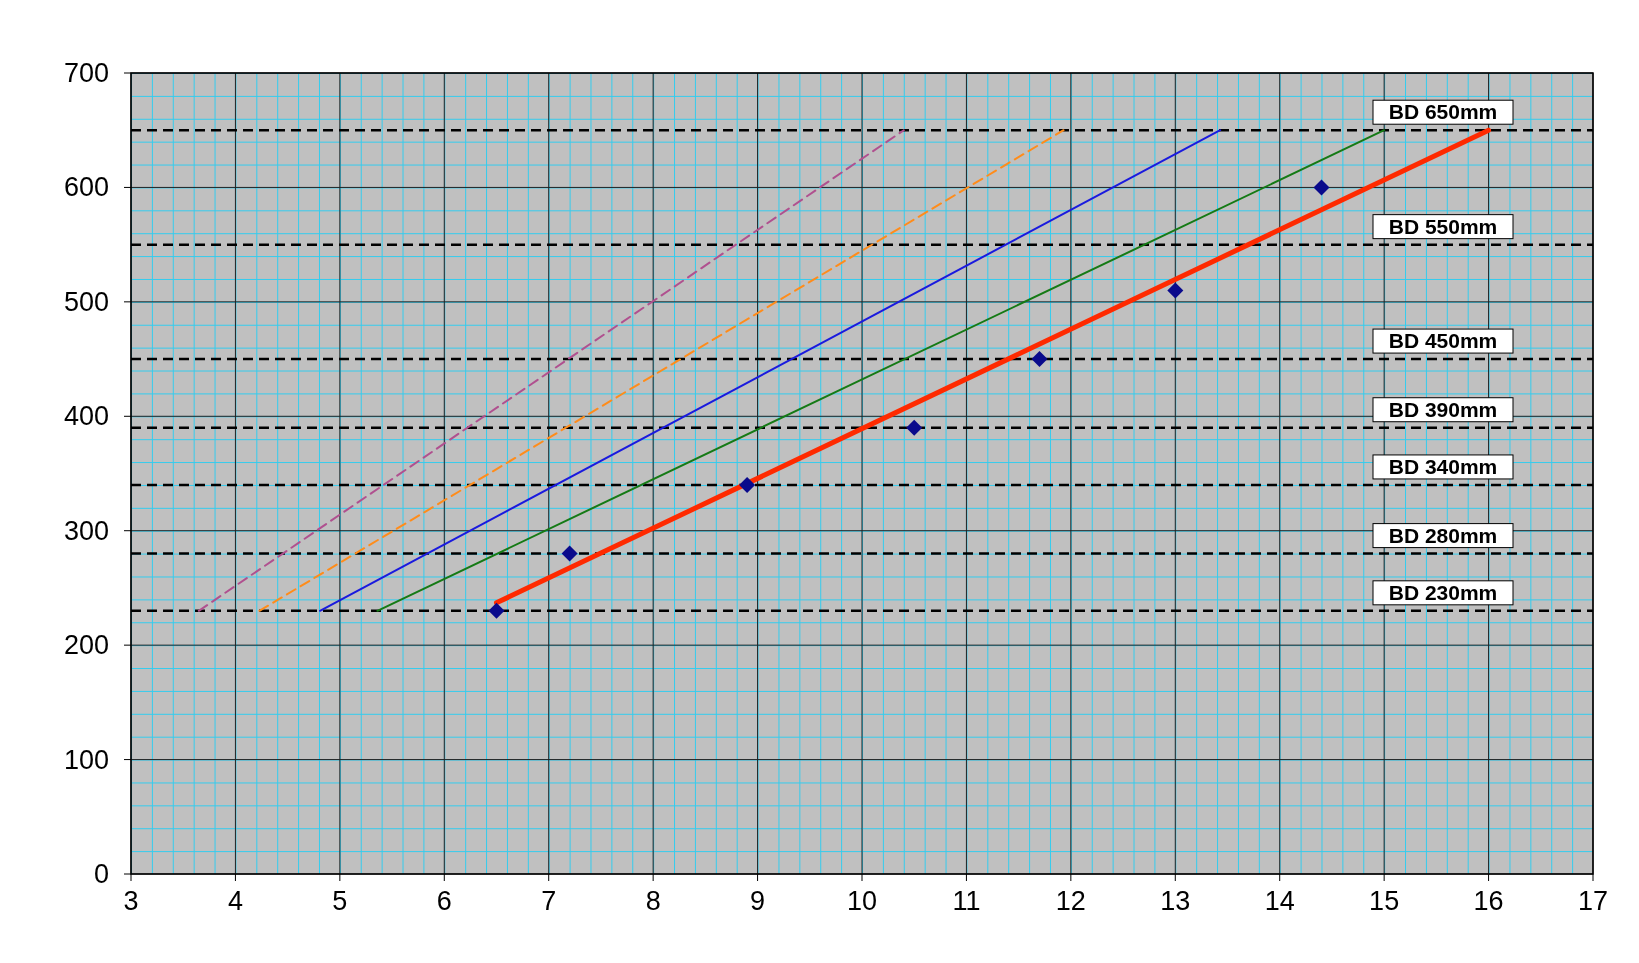 Image resolution: width=1639 pixels, height=963 pixels. I want to click on ref-line-label: BD 340mm, so click(1443, 466).